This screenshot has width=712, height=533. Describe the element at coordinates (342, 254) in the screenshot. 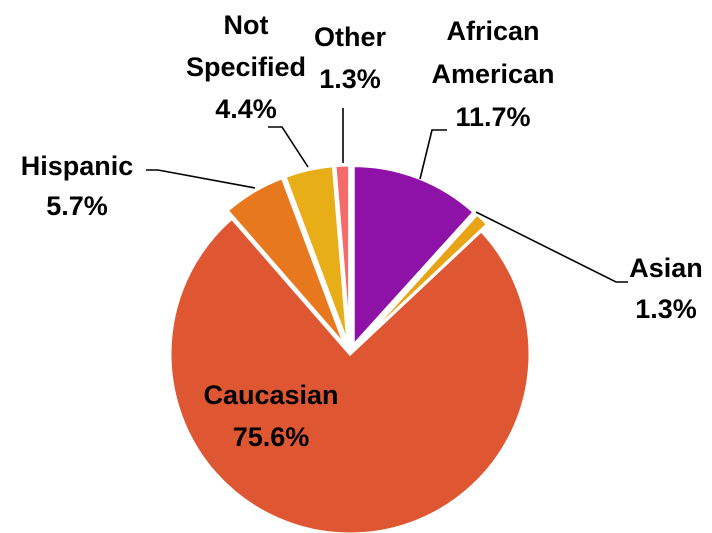

I see `pie-slice-other` at that location.